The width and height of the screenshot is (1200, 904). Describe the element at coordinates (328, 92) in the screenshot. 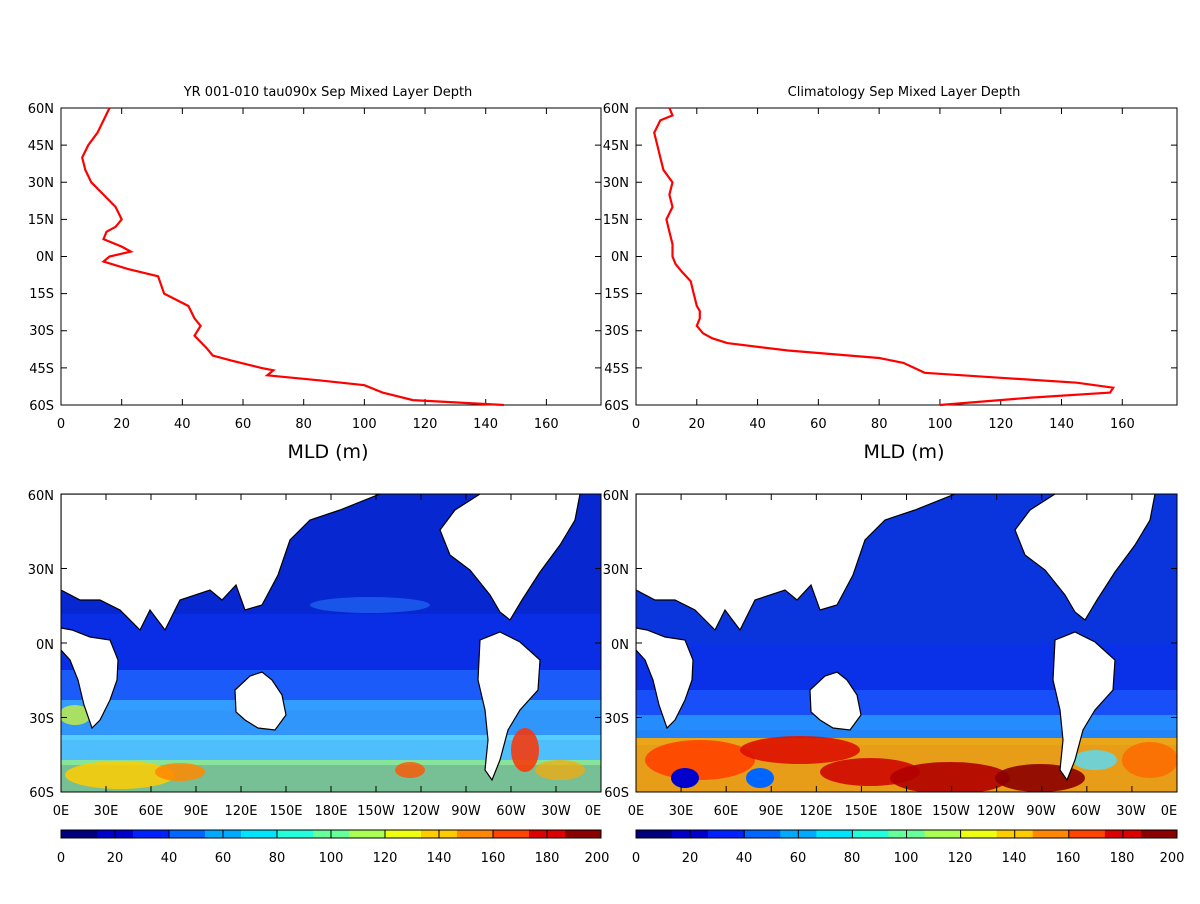

I see `panel-title: YR 001-010 tau090x Sep Mixed Layer Depth` at that location.